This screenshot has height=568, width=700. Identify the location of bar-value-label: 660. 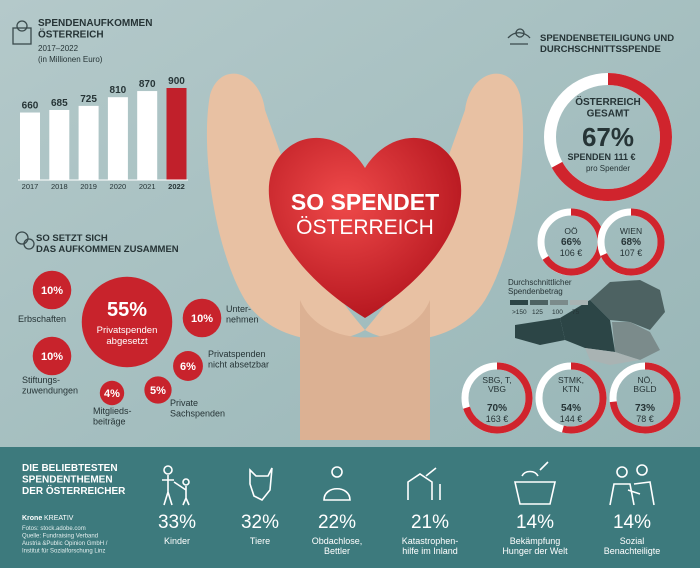
(30, 106).